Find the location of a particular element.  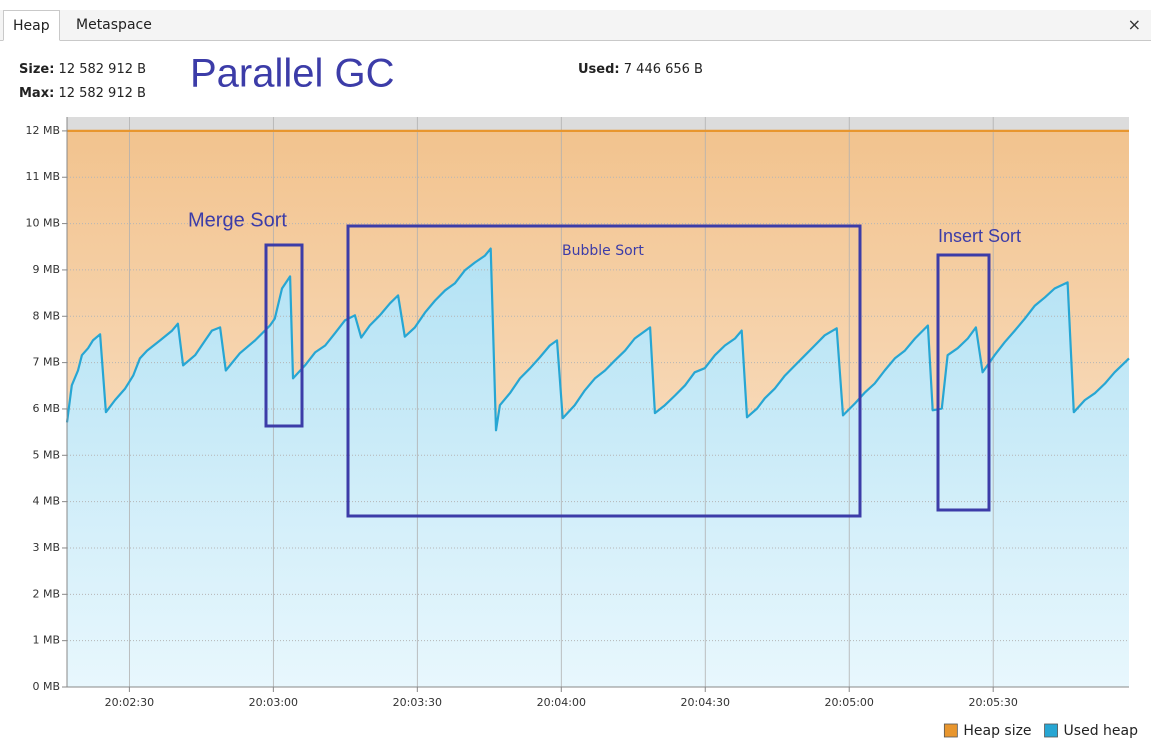

tab-bar: Heap Metaspace × is located at coordinates (575, 25).